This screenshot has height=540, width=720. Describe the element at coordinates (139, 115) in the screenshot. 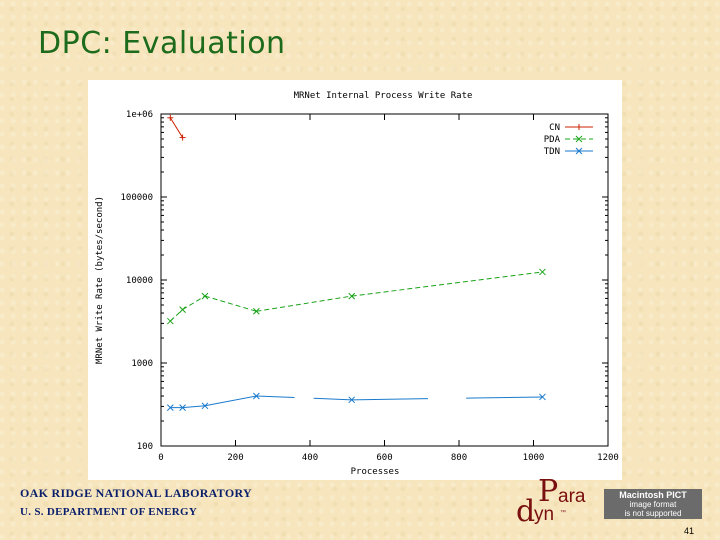

I see `y-tick-label: 1e+06` at that location.